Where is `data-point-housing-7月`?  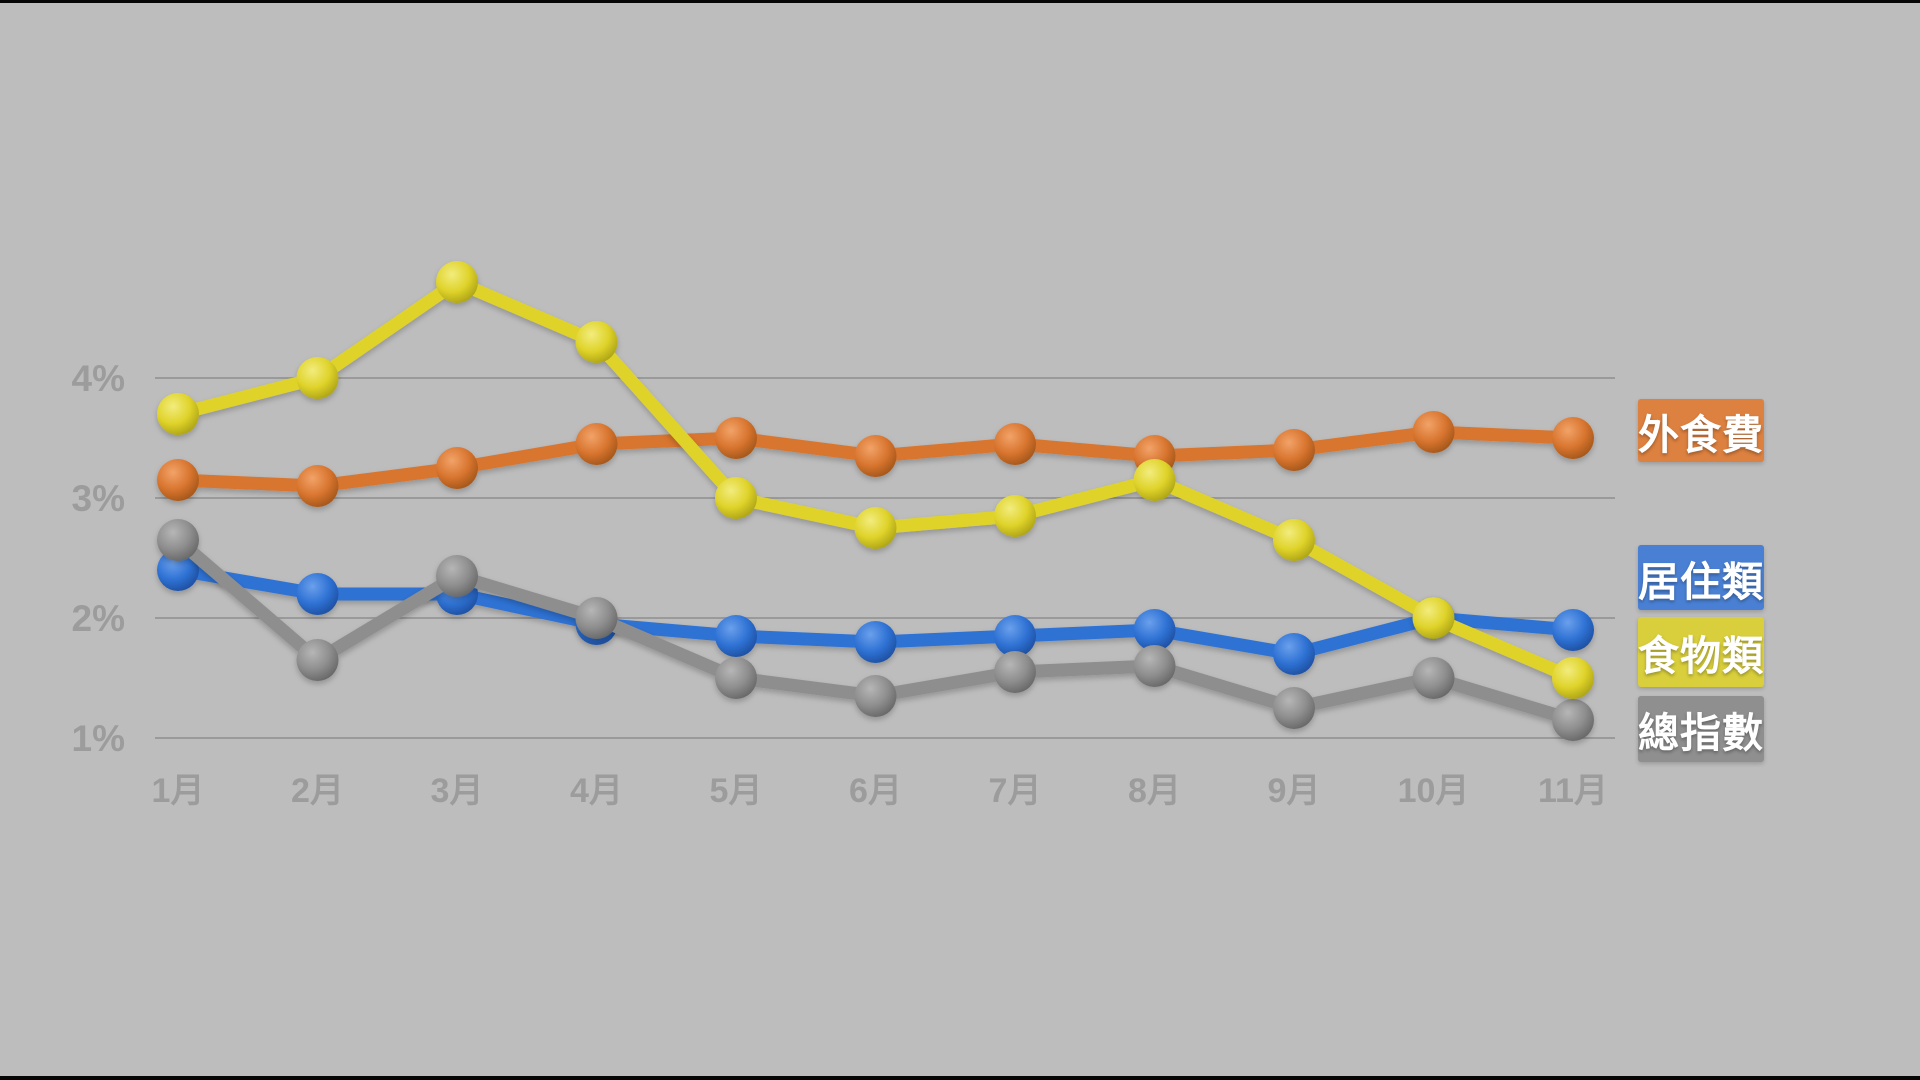 data-point-housing-7月 is located at coordinates (1015, 636).